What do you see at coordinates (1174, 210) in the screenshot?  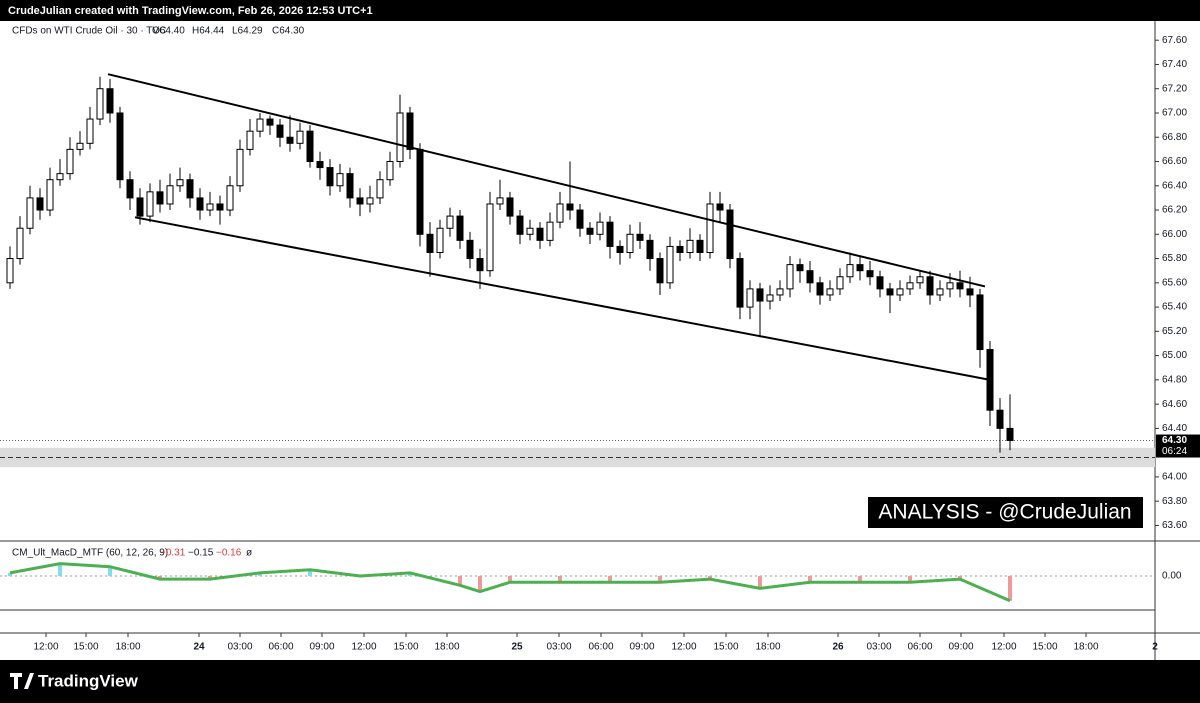 I see `y-tick-label: 66.20` at bounding box center [1174, 210].